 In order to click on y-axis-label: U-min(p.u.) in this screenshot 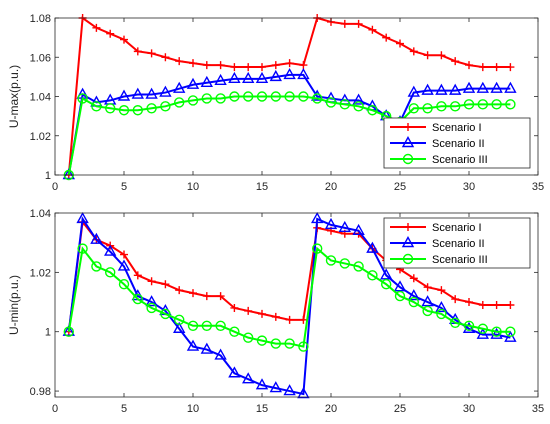, I will do `click(14, 305)`.